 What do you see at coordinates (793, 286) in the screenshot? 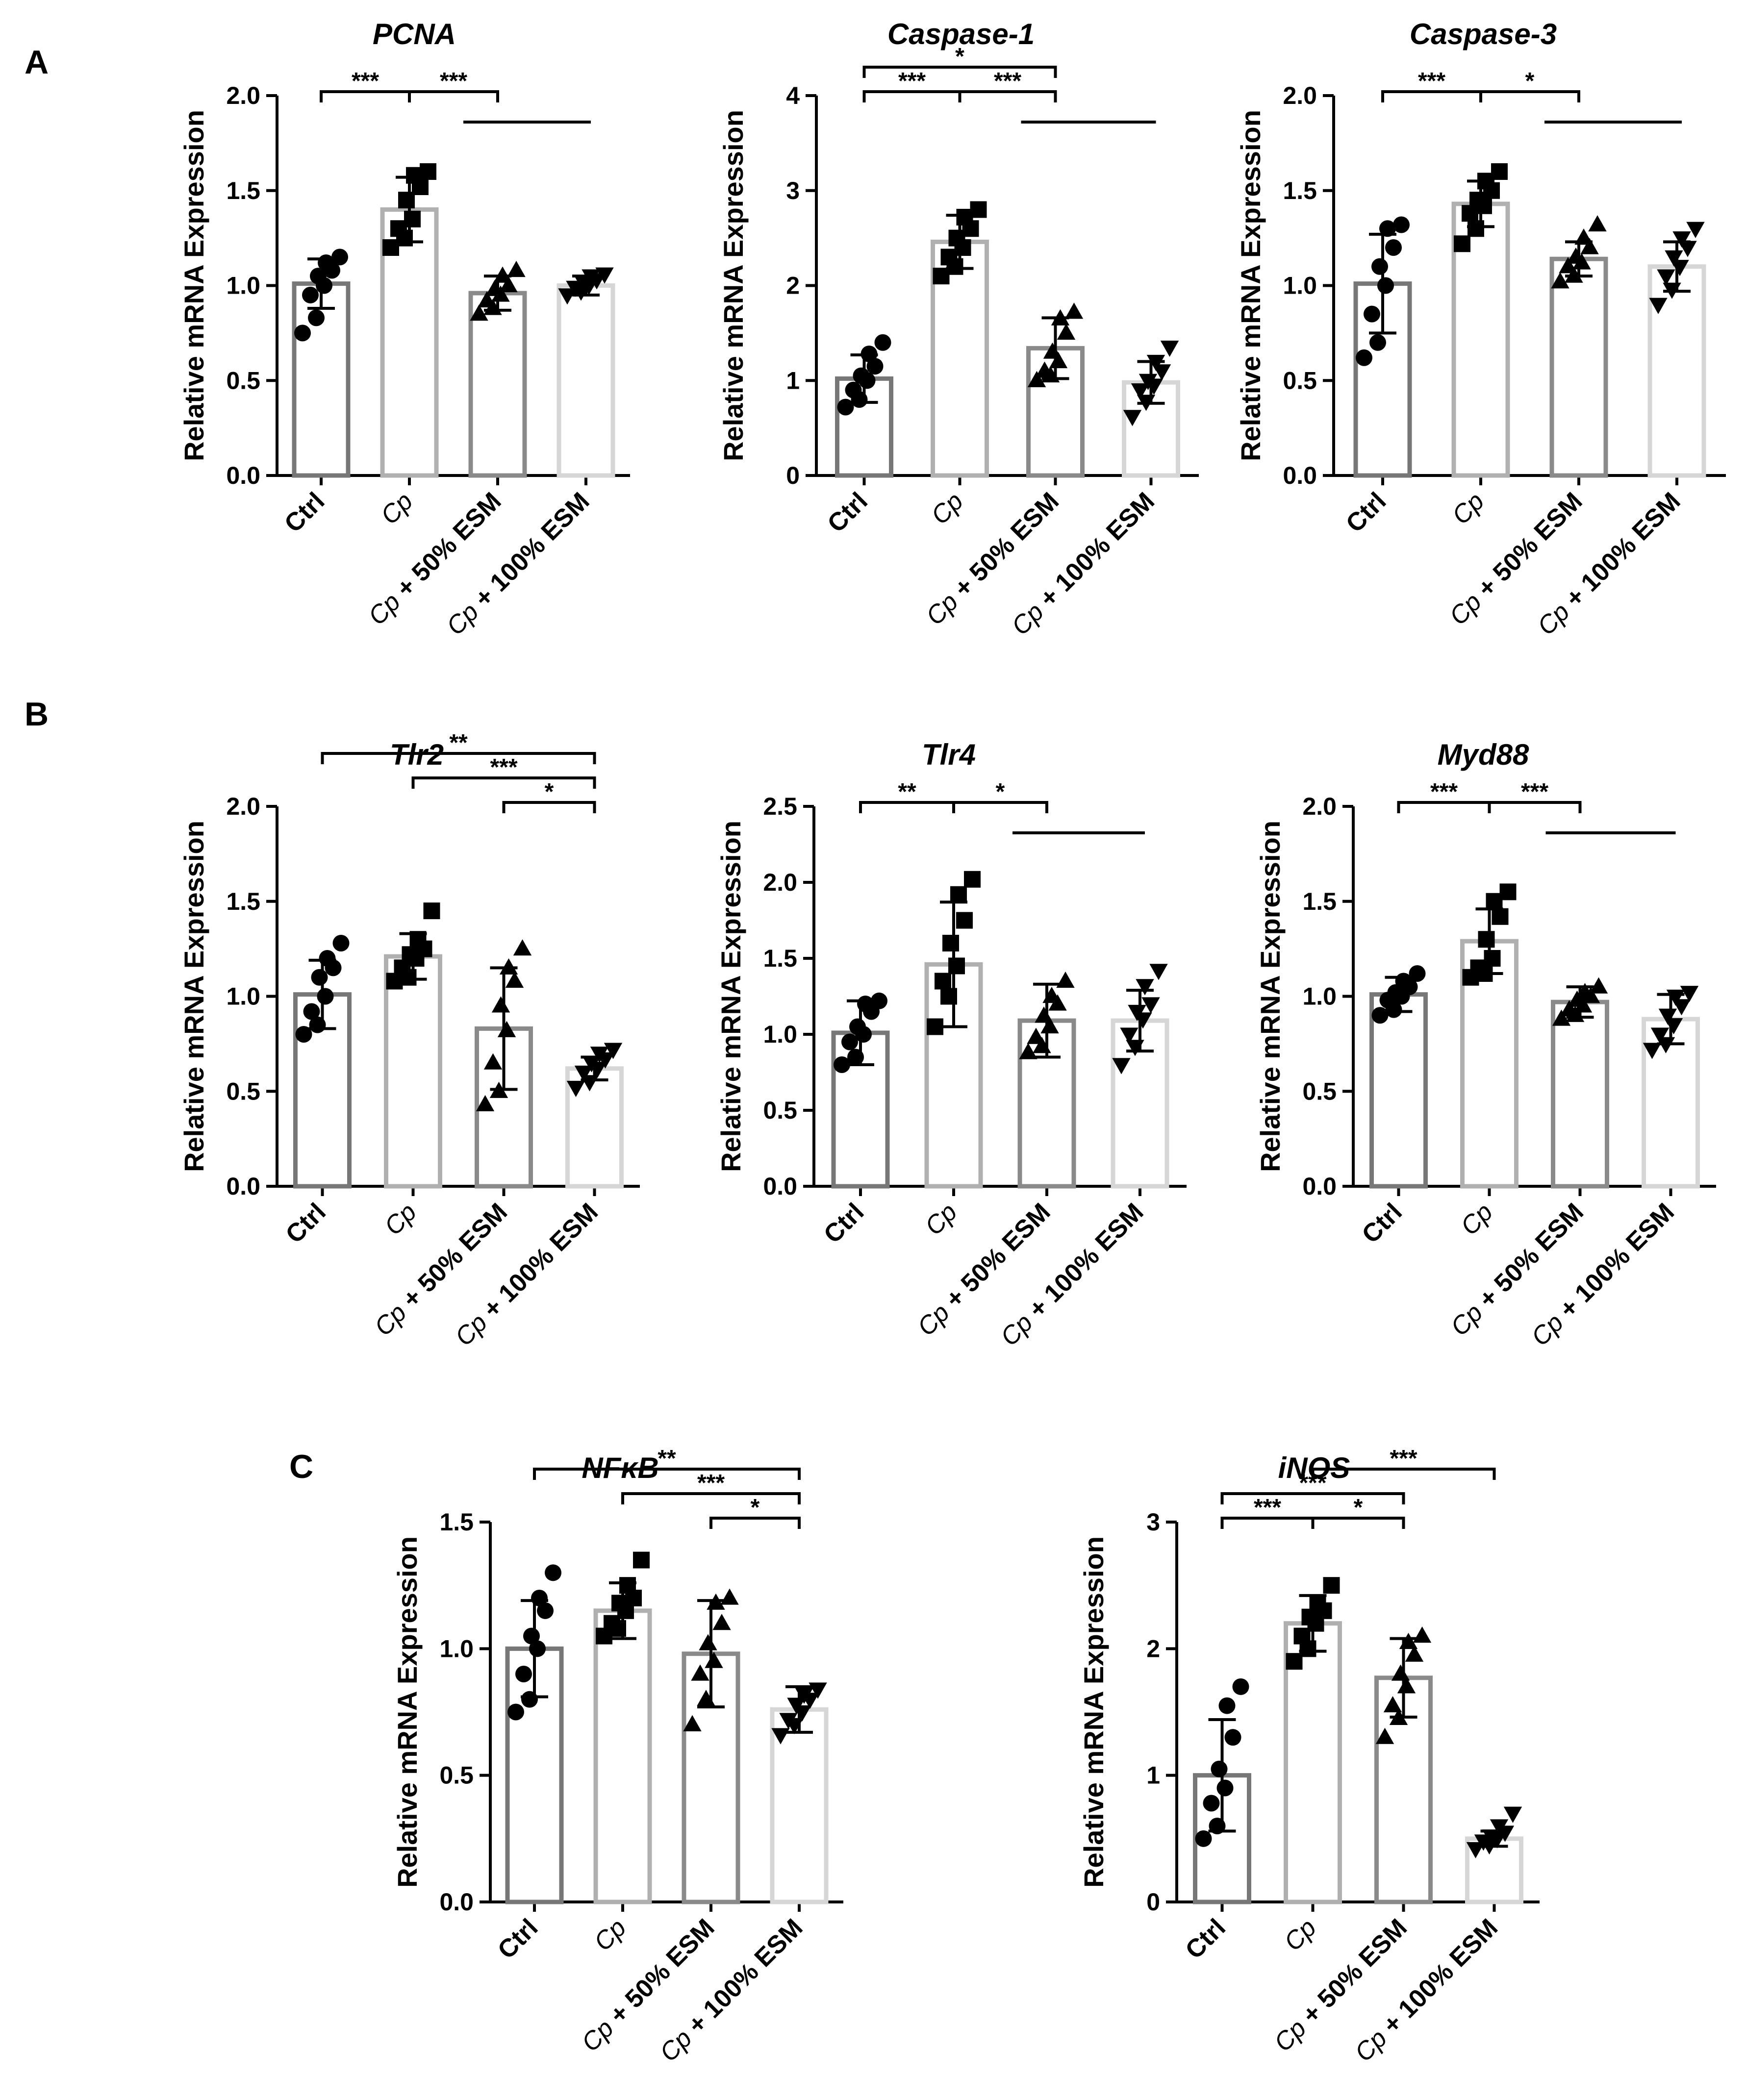
I see `y-tick-label: 2` at bounding box center [793, 286].